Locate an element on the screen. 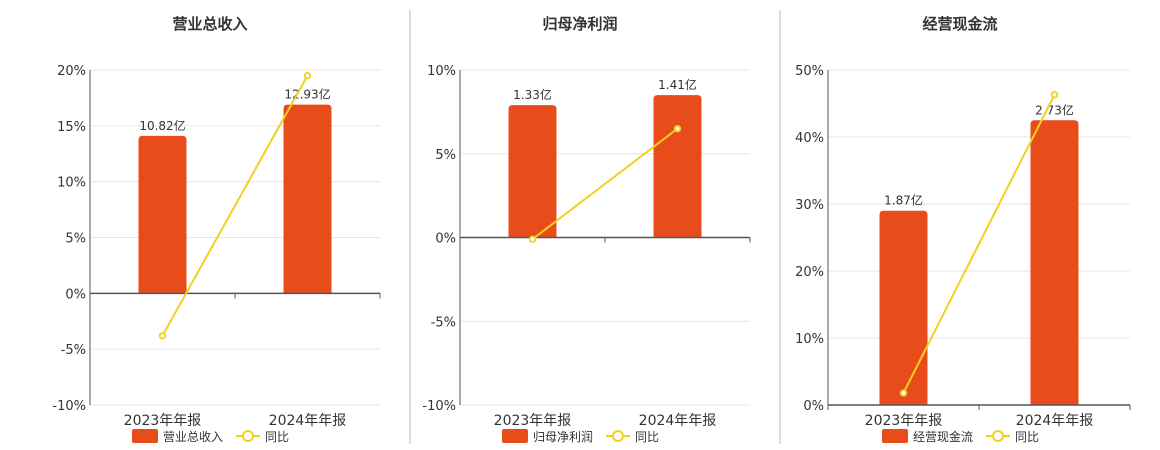 This screenshot has width=1160, height=450. bar-value-label: 10.82亿 is located at coordinates (162, 125).